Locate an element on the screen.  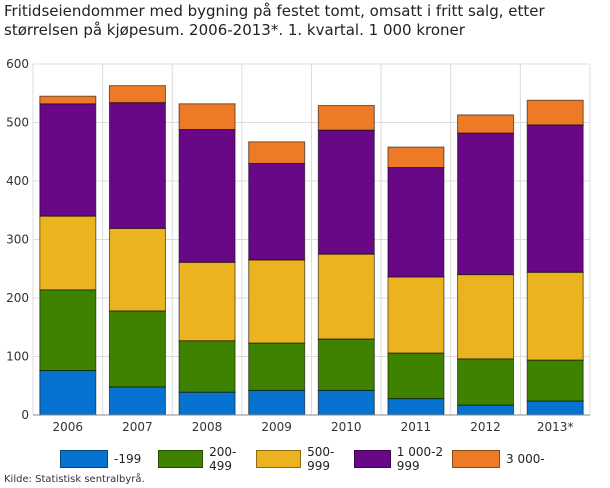
x-tick-label: 2010 is located at coordinates (346, 427).